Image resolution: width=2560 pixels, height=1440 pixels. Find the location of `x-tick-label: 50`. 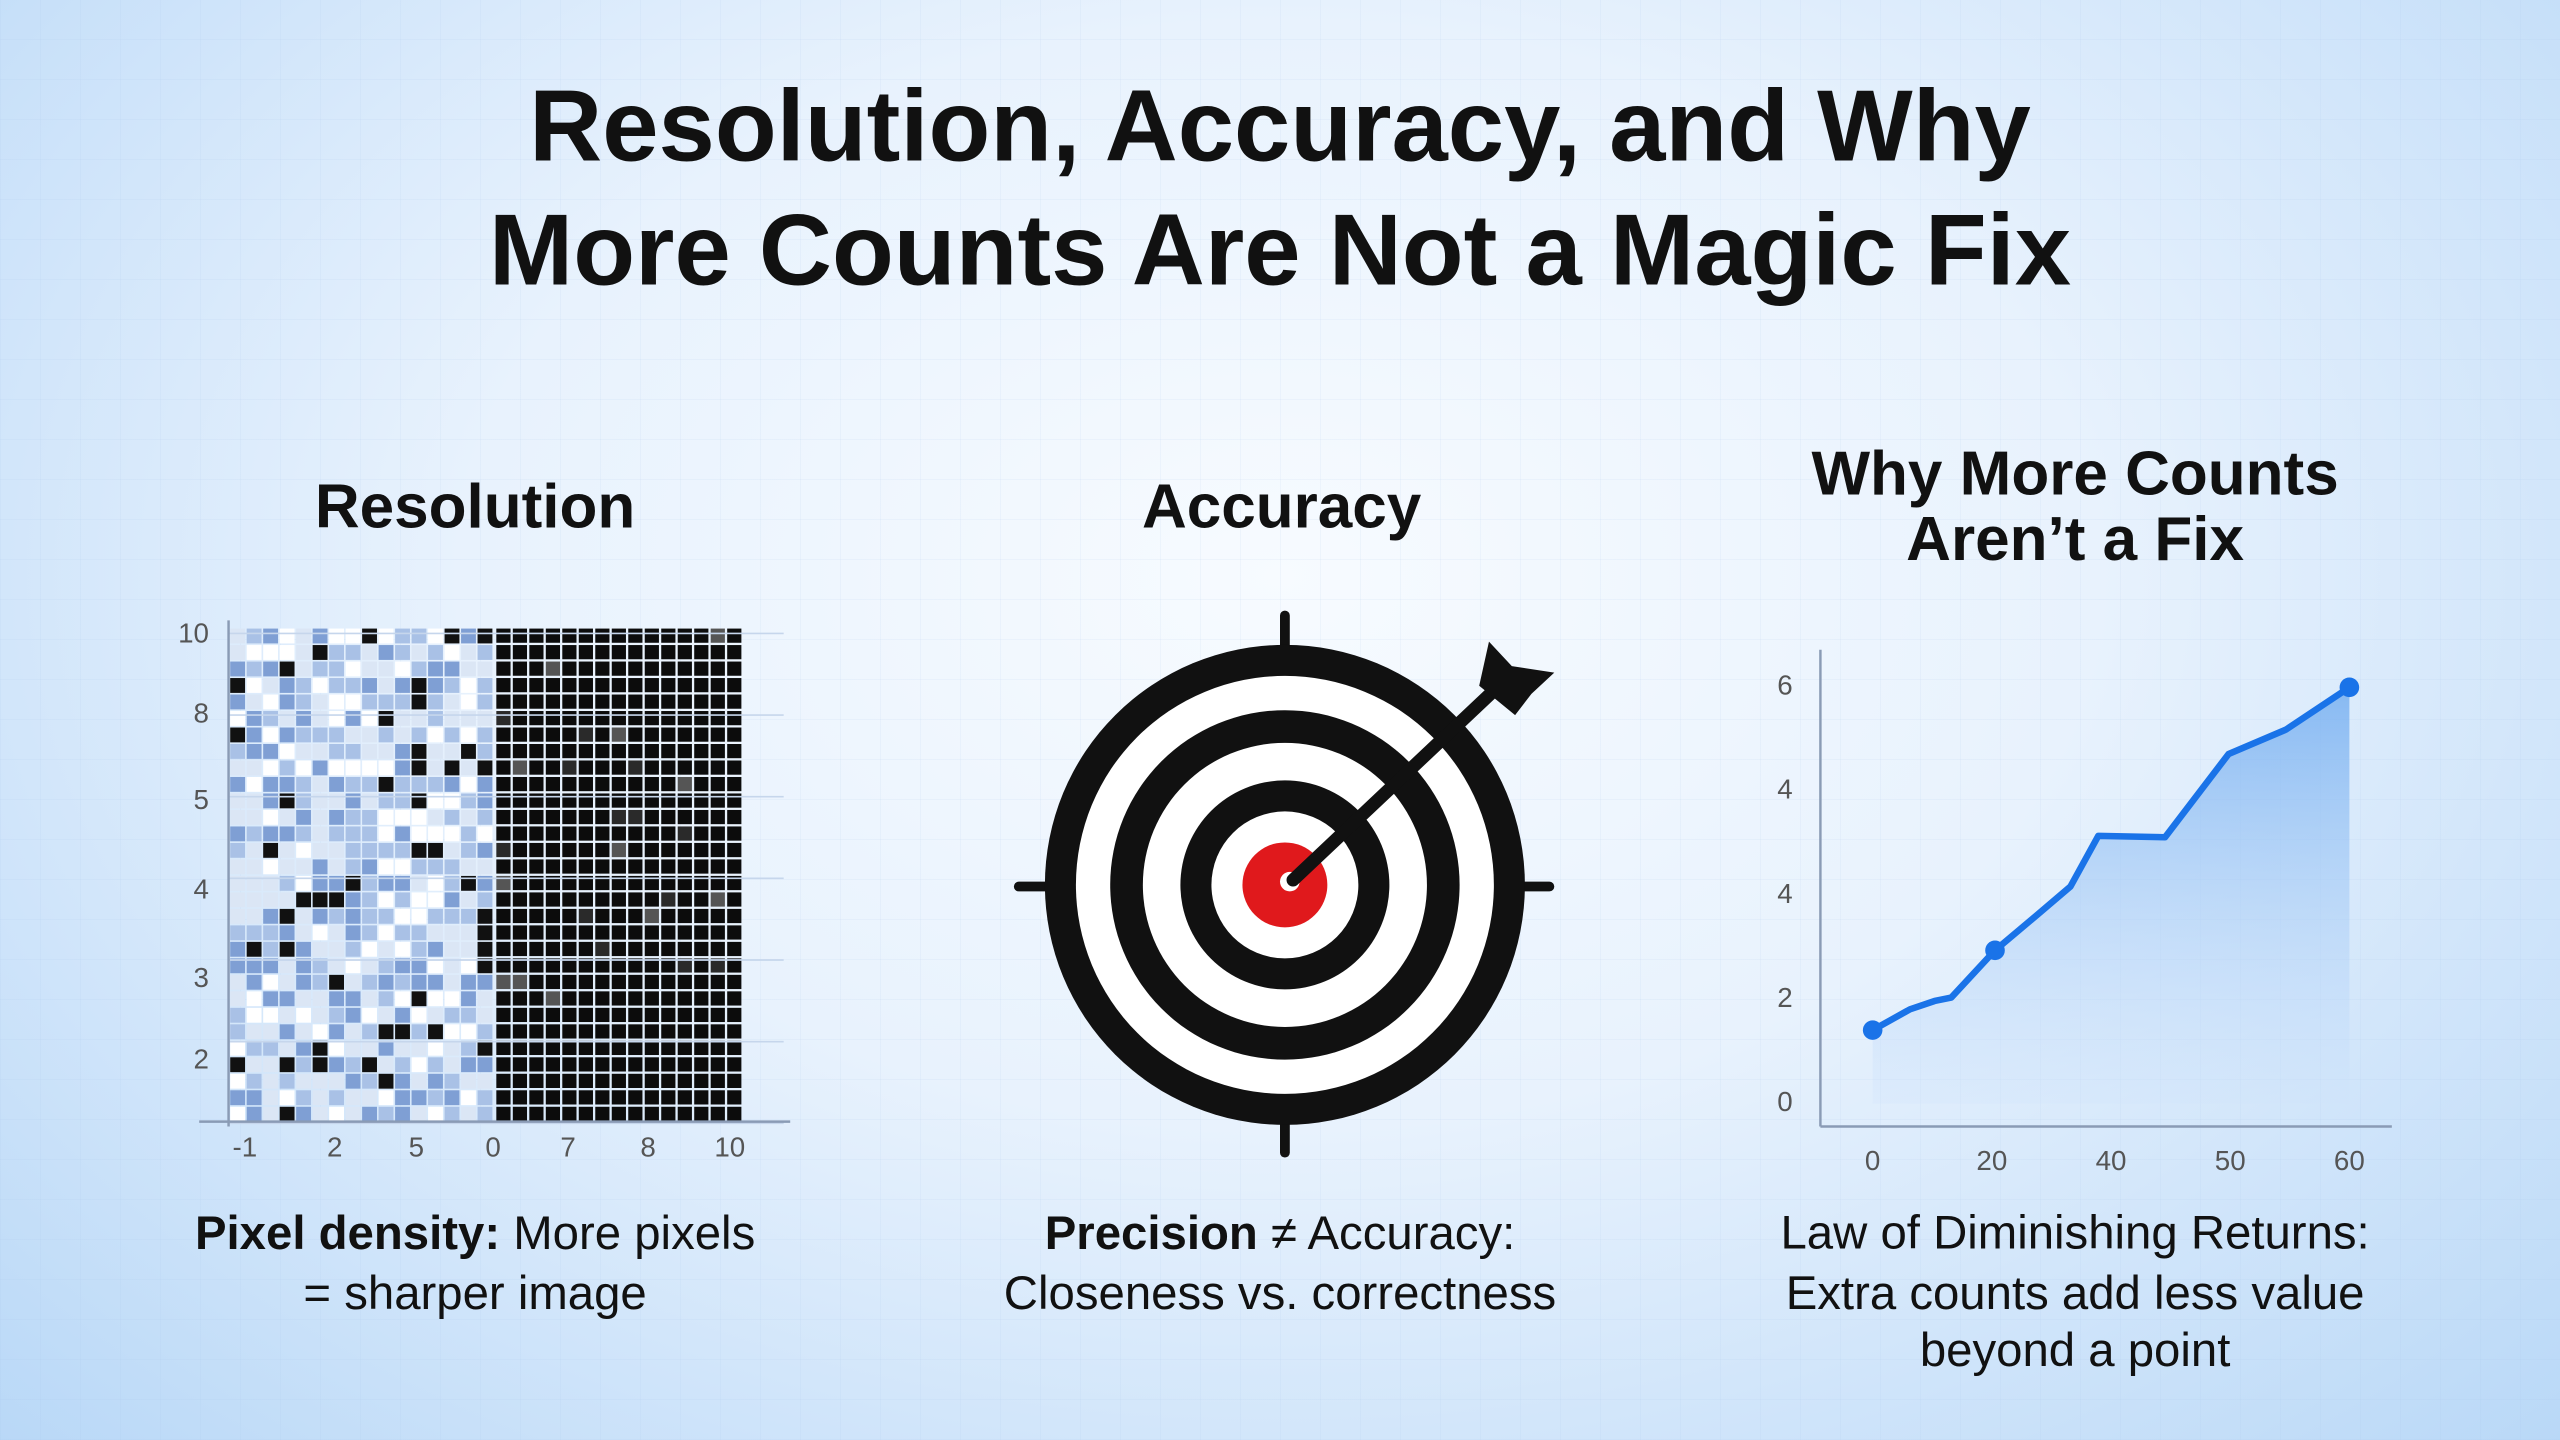

x-tick-label: 50 is located at coordinates (2230, 1160).